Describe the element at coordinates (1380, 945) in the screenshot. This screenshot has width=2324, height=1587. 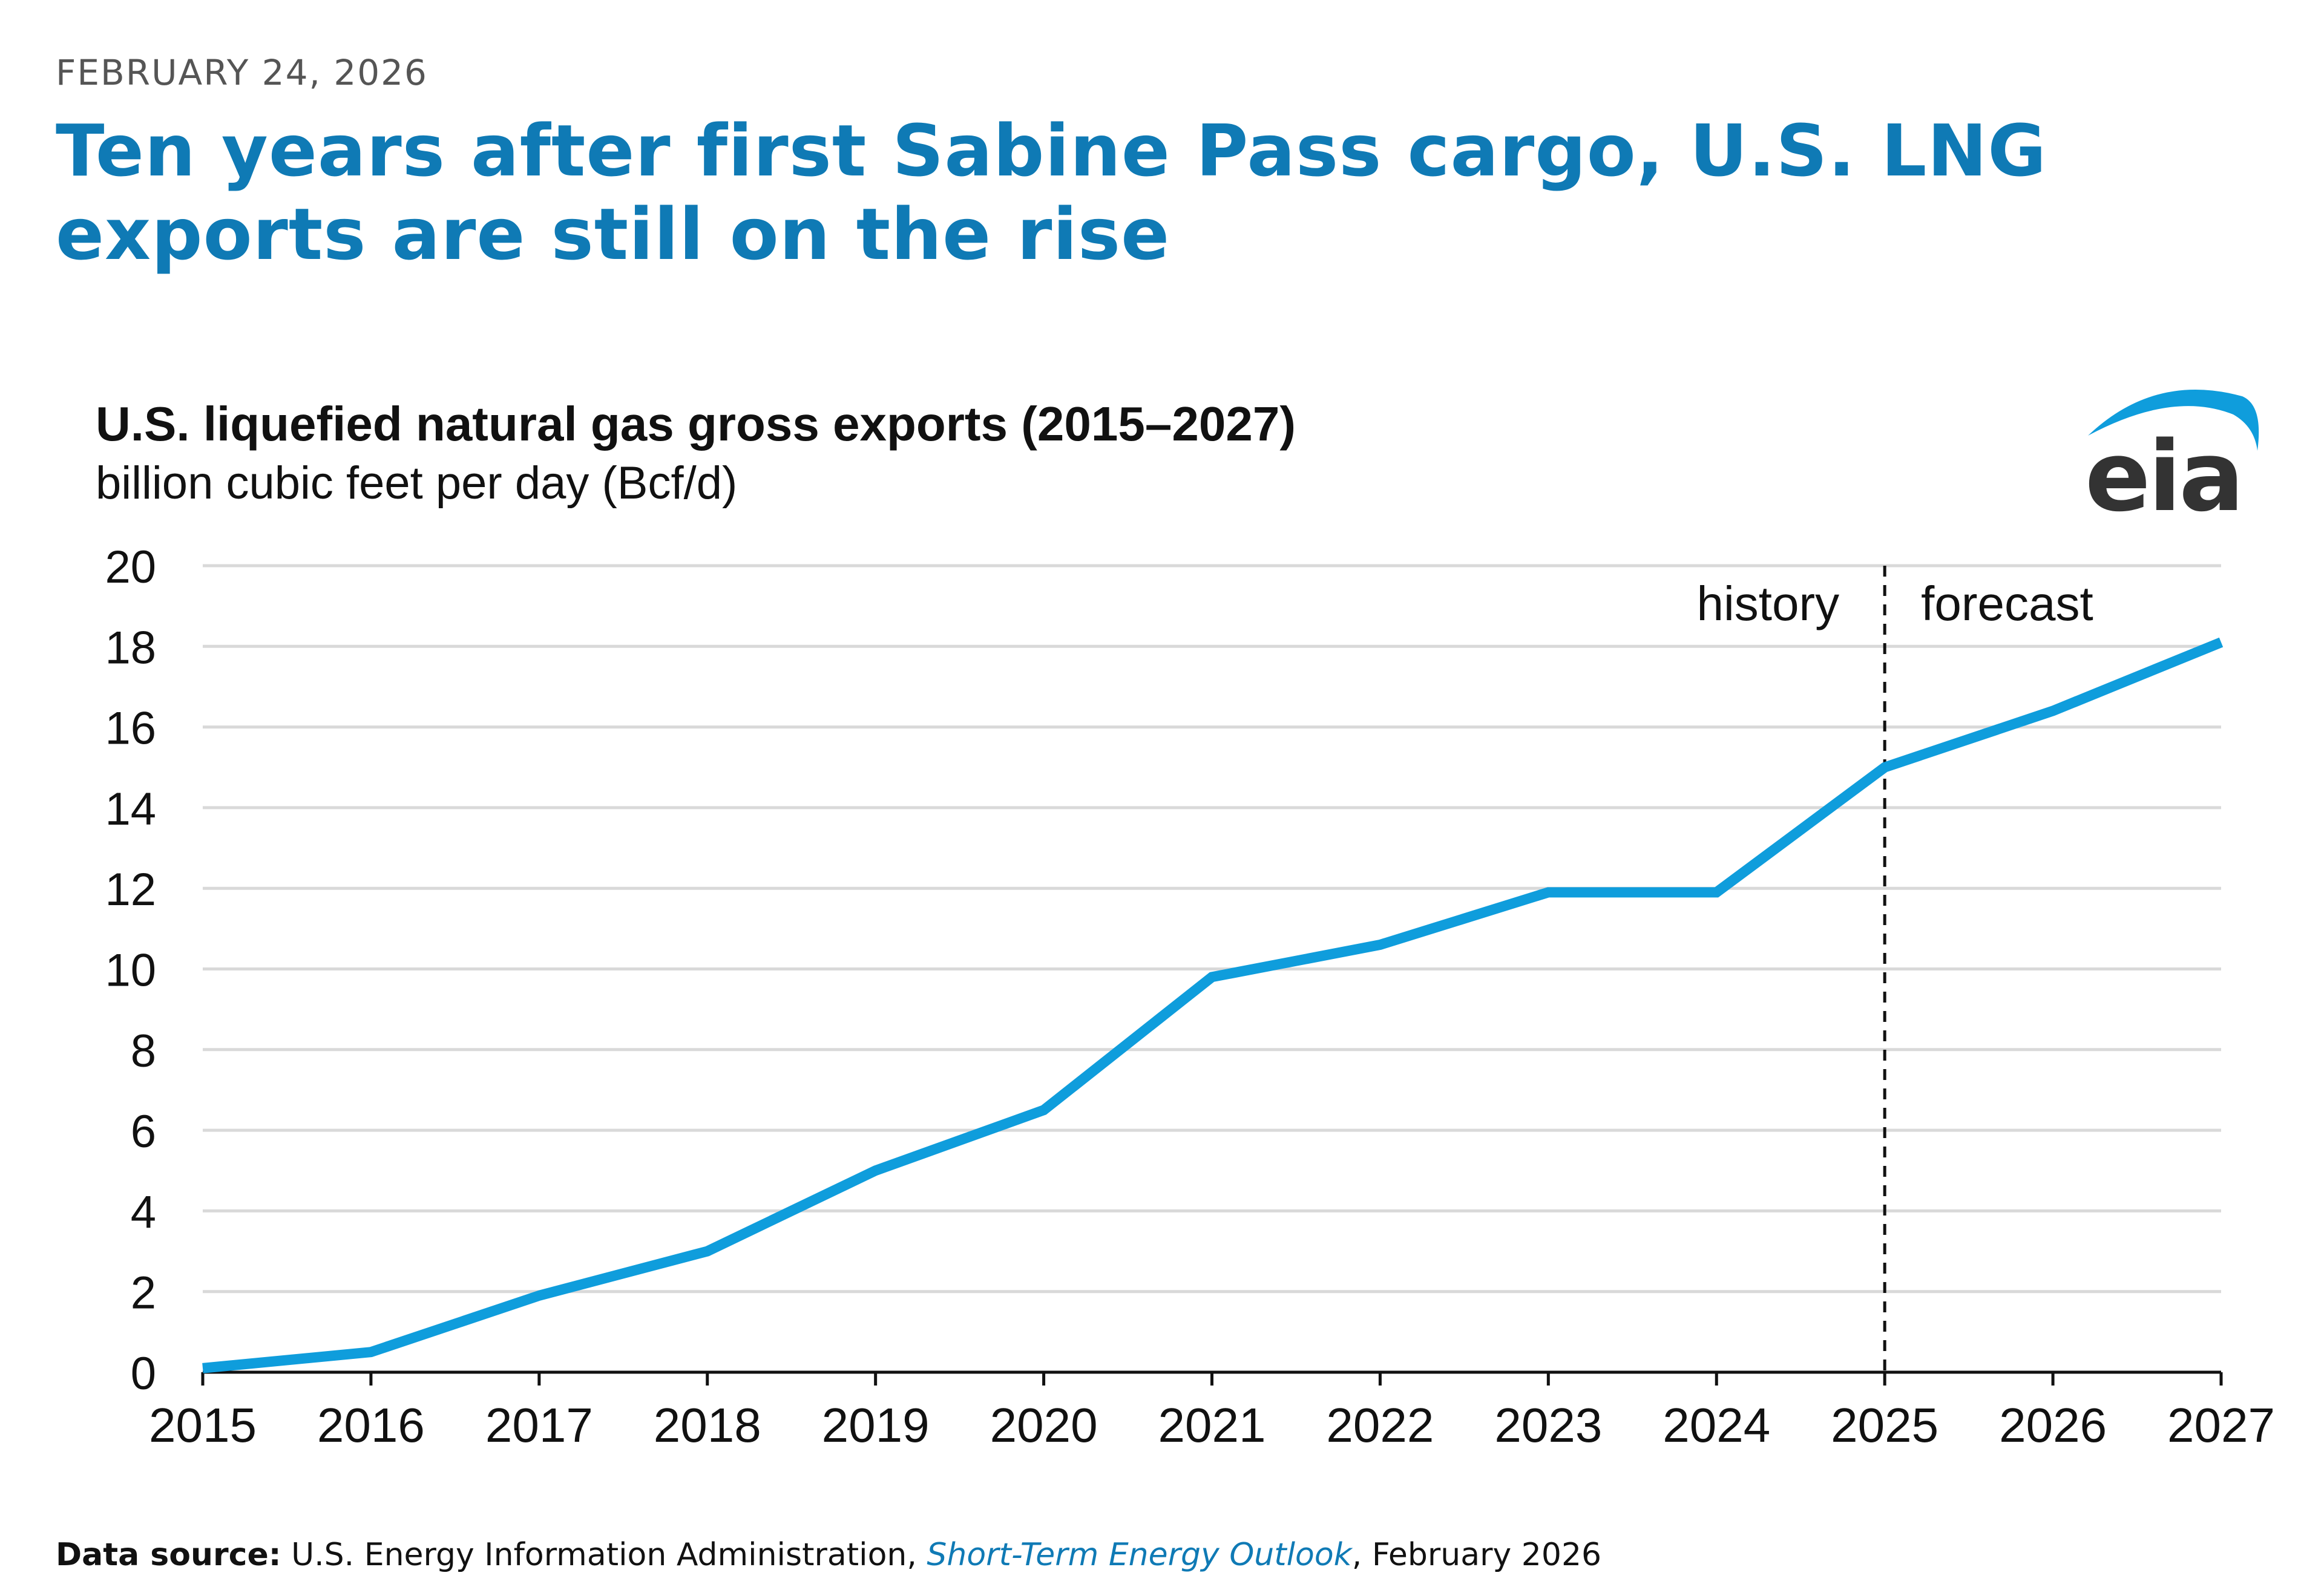
I see `data-point-2022` at that location.